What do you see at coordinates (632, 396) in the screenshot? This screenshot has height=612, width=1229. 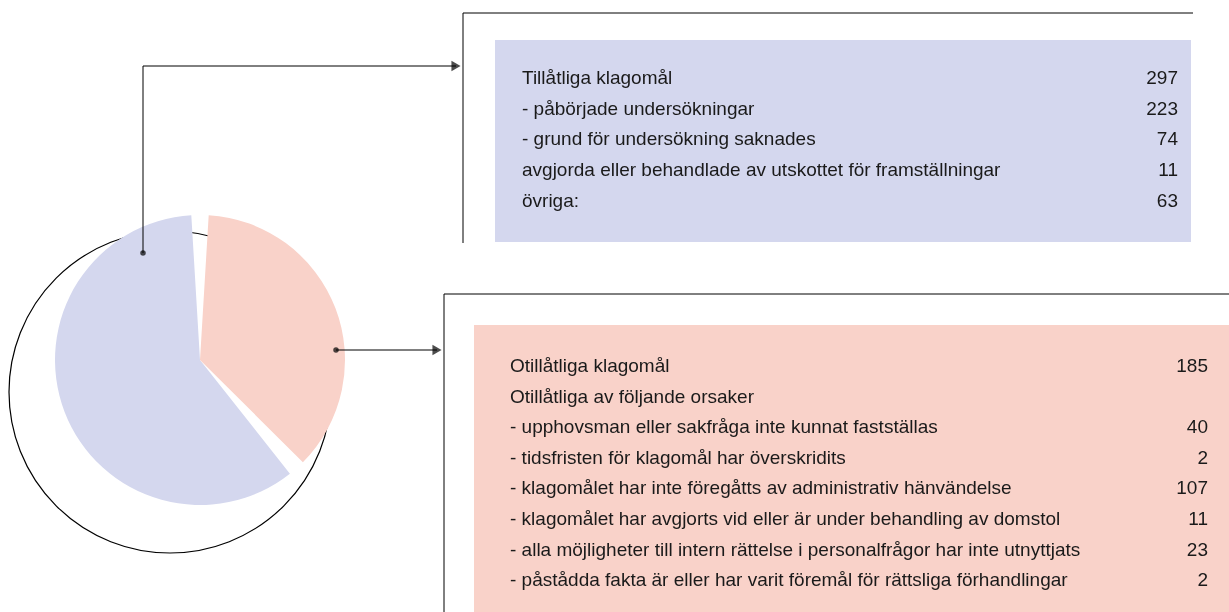 I see `text: Otillåtliga av följande orsaker` at bounding box center [632, 396].